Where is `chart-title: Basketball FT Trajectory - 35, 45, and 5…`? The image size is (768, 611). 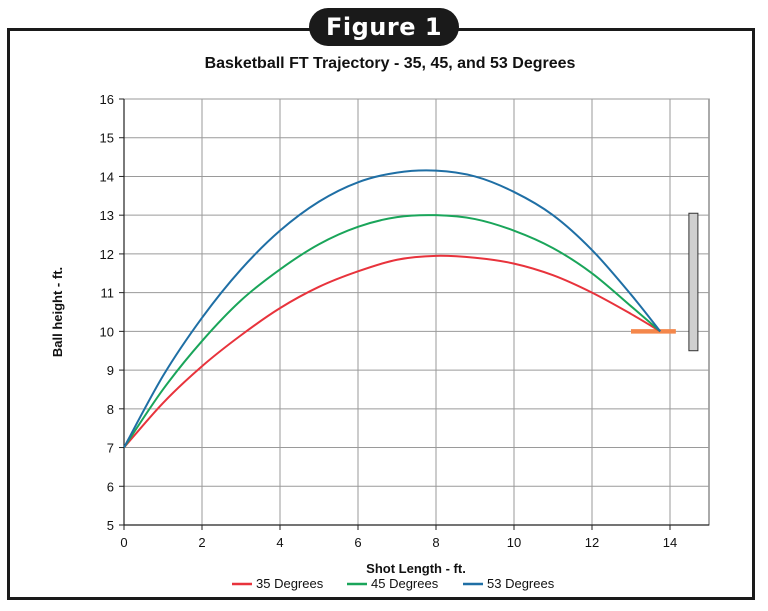
chart-title: Basketball FT Trajectory - 35, 45, and 5… is located at coordinates (390, 63).